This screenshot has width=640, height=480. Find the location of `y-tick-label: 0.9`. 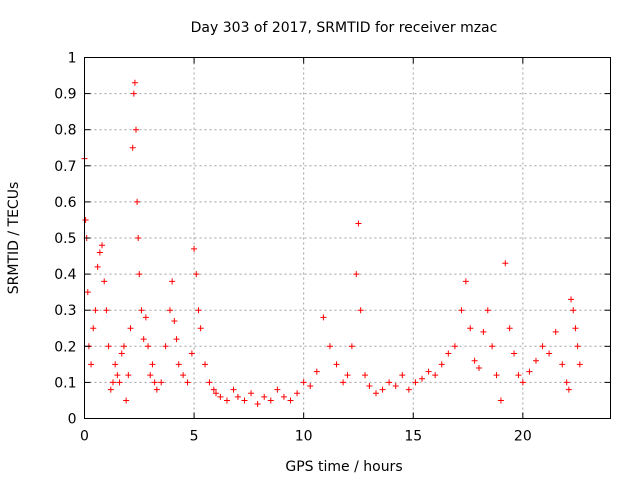

y-tick-label: 0.9 is located at coordinates (65, 95).